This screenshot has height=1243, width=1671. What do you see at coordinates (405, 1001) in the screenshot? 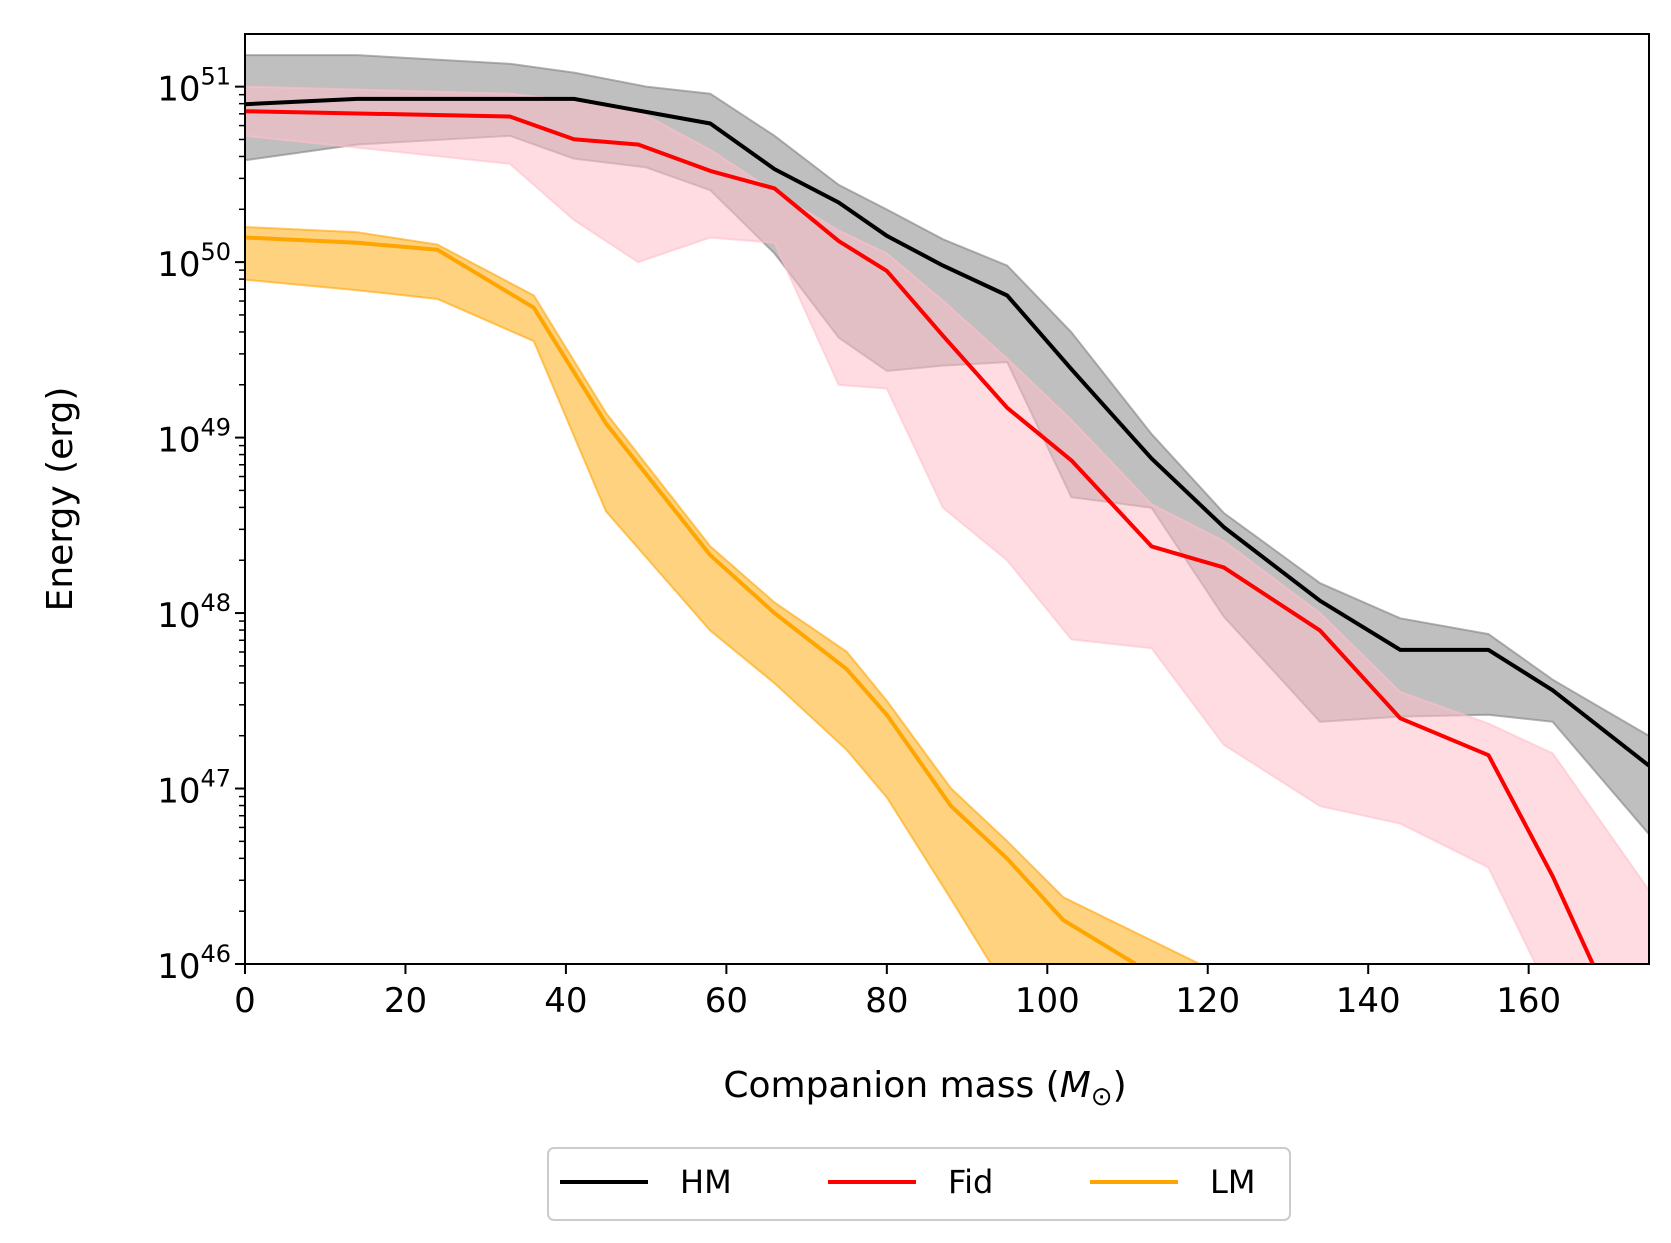
I see `x-tick-label-20: 20` at bounding box center [405, 1001].